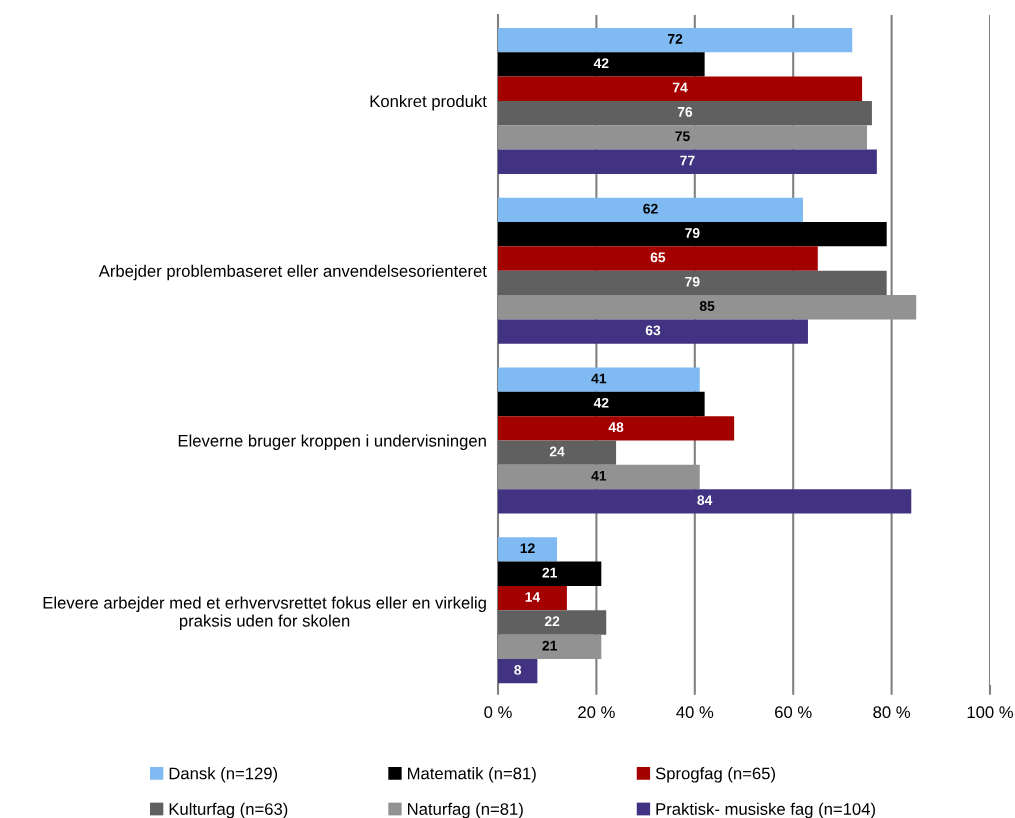 Image resolution: width=1015 pixels, height=818 pixels. Describe the element at coordinates (557, 451) in the screenshot. I see `data-label: 24` at that location.